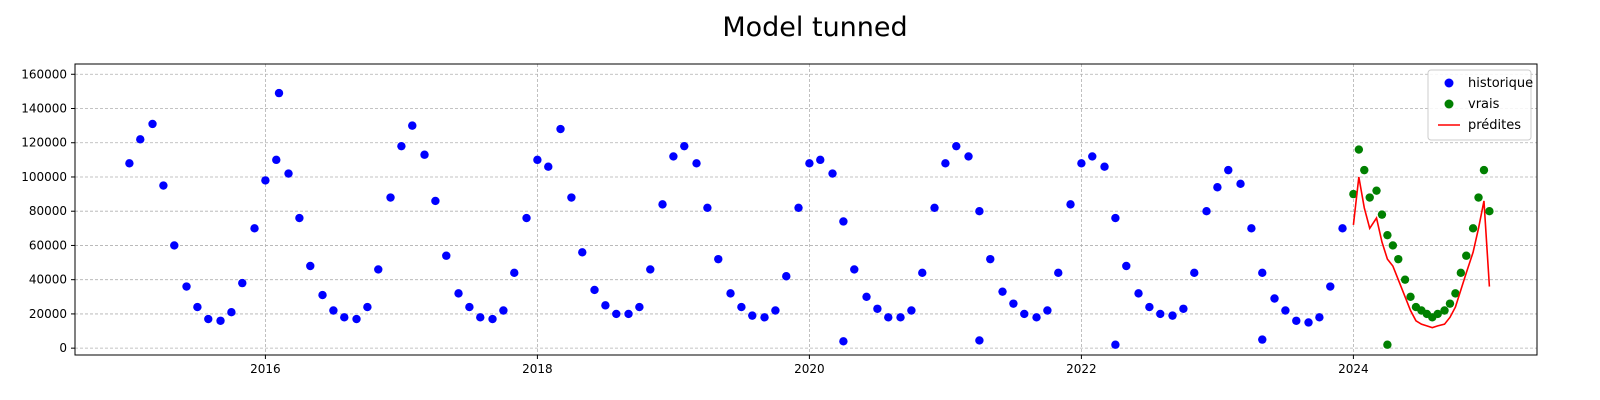 The image size is (1600, 400). Describe the element at coordinates (1500, 83) in the screenshot. I see `legend-label-historique: historique` at that location.